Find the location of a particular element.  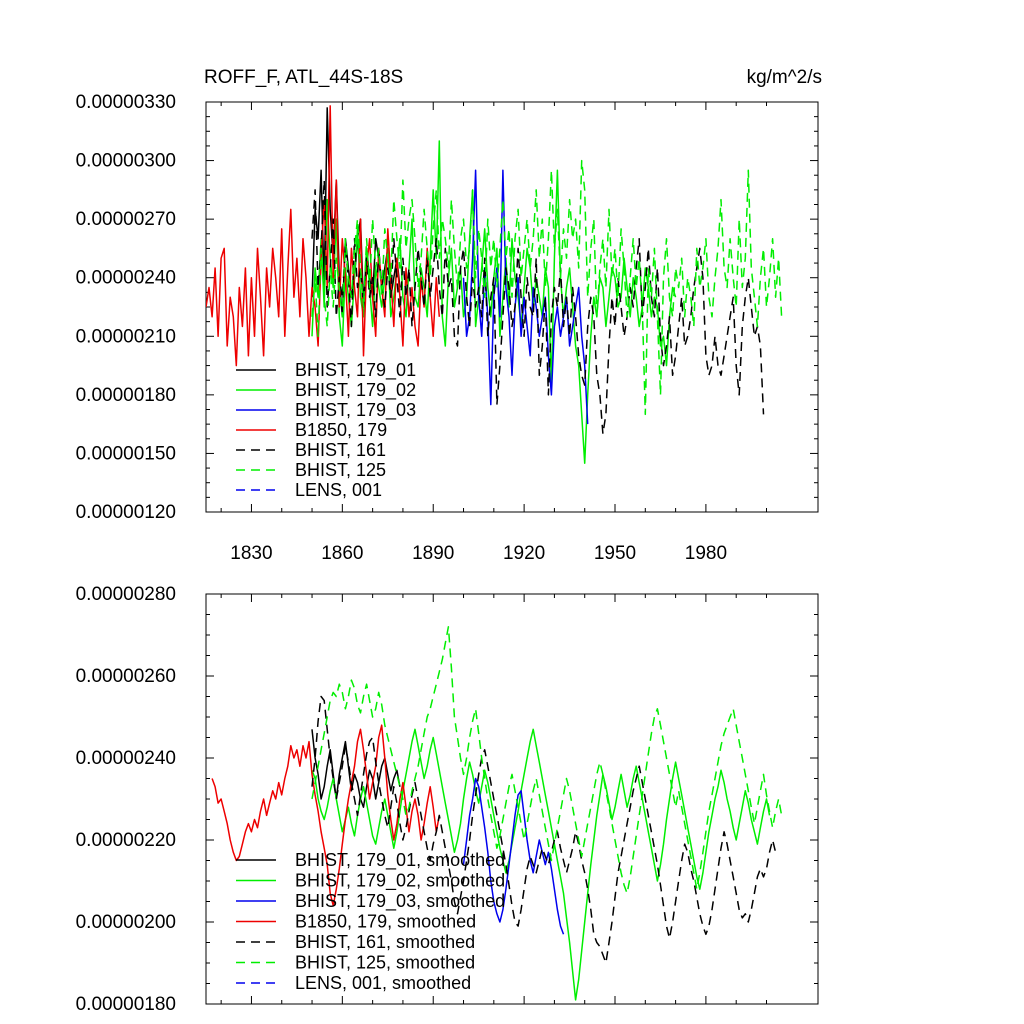

x-tick-label: 1950 is located at coordinates (615, 553).